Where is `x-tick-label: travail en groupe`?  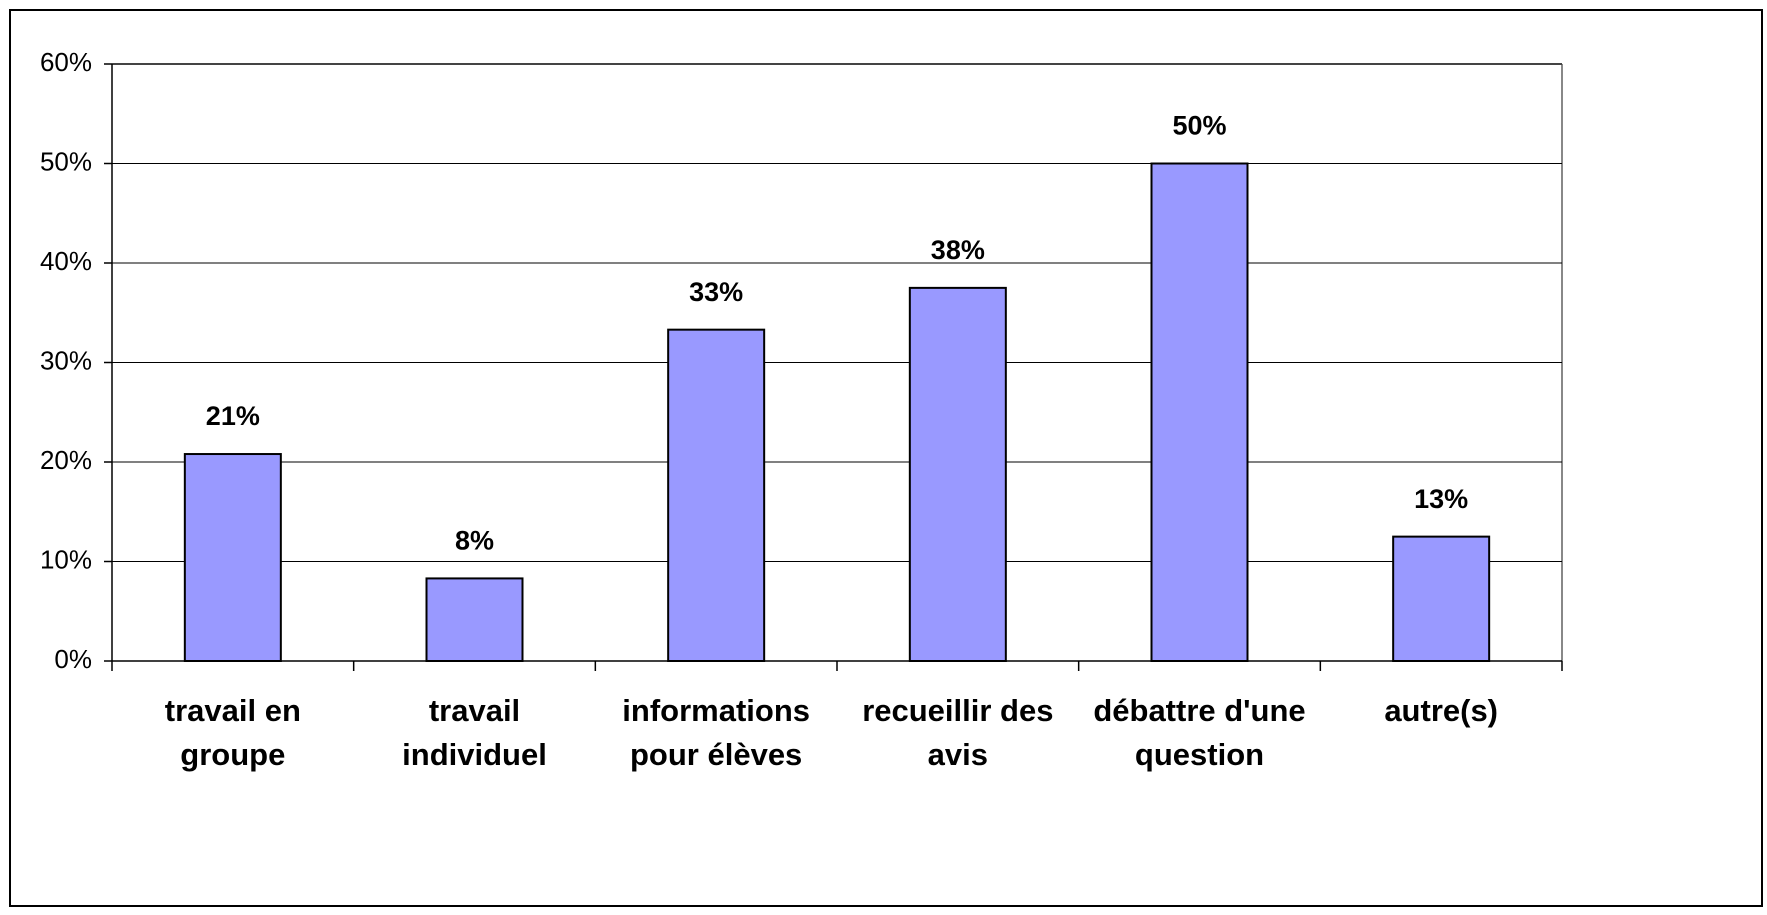
x-tick-label: travail en groupe is located at coordinates (233, 732).